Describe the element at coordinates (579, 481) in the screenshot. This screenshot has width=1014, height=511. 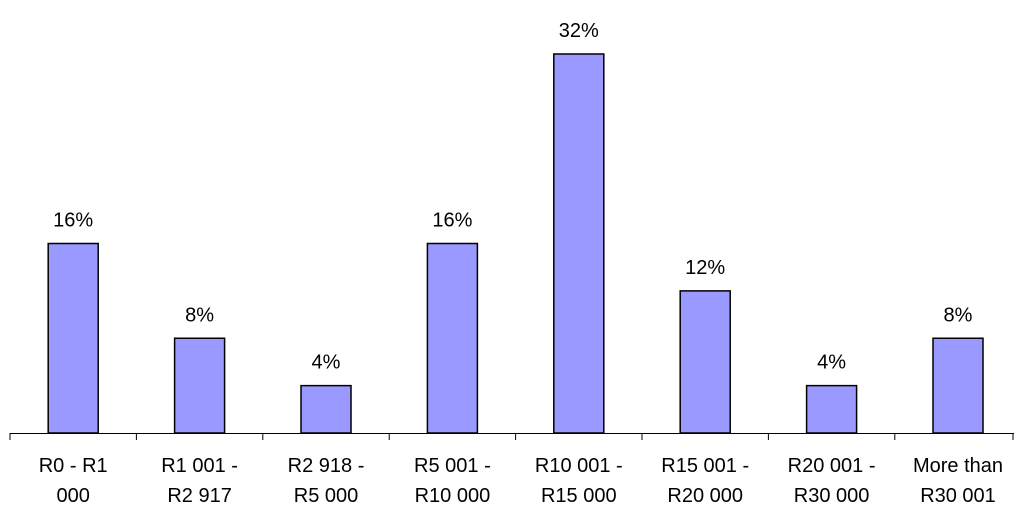
I see `category-label: R10 001 -R15 000` at that location.